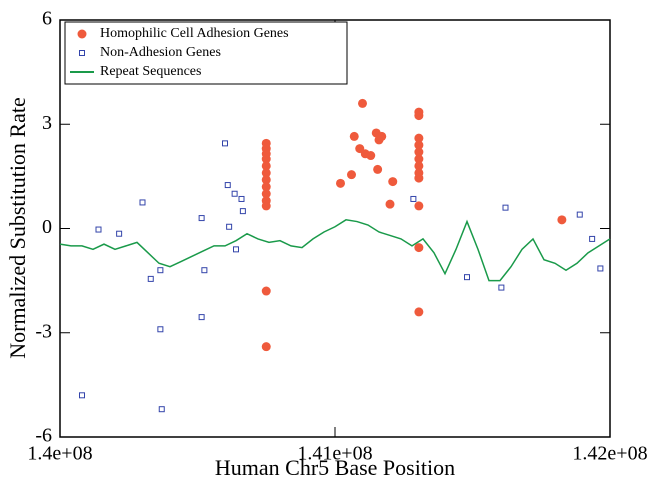  What do you see at coordinates (160, 52) in the screenshot?
I see `legend-label: Non-Adhesion Genes` at bounding box center [160, 52].